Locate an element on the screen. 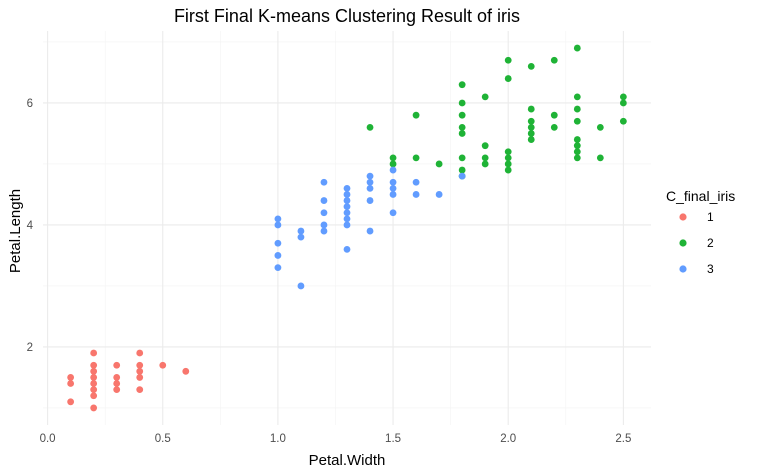 This screenshot has height=475, width=770. legend-title: C_final_iris is located at coordinates (700, 196).